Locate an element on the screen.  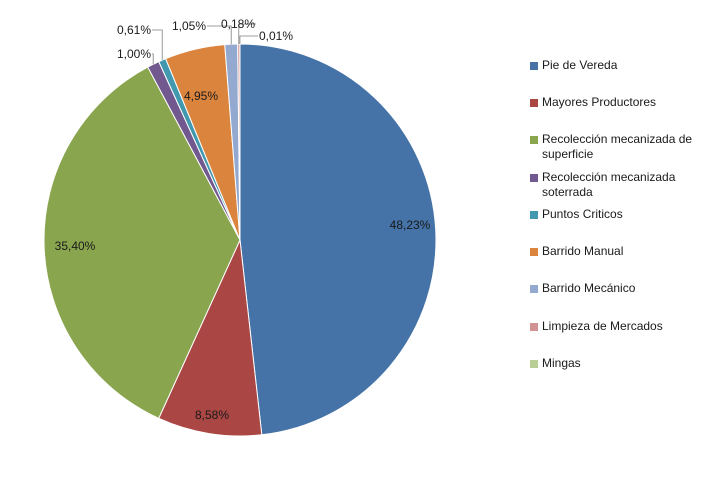
data-label-7: 0,18% is located at coordinates (238, 24).